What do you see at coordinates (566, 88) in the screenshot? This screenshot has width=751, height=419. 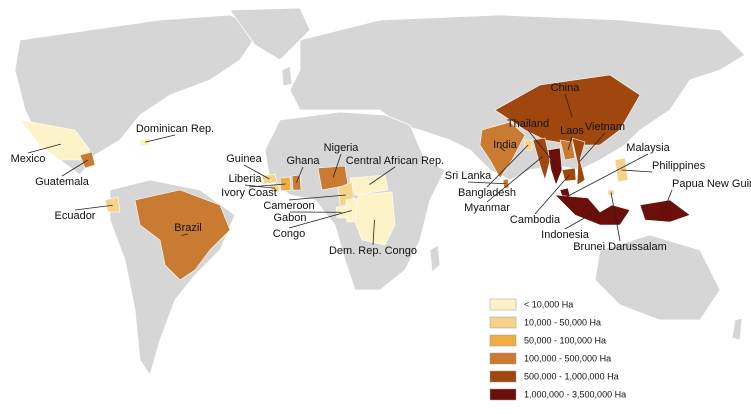 I see `country-label: China` at bounding box center [566, 88].